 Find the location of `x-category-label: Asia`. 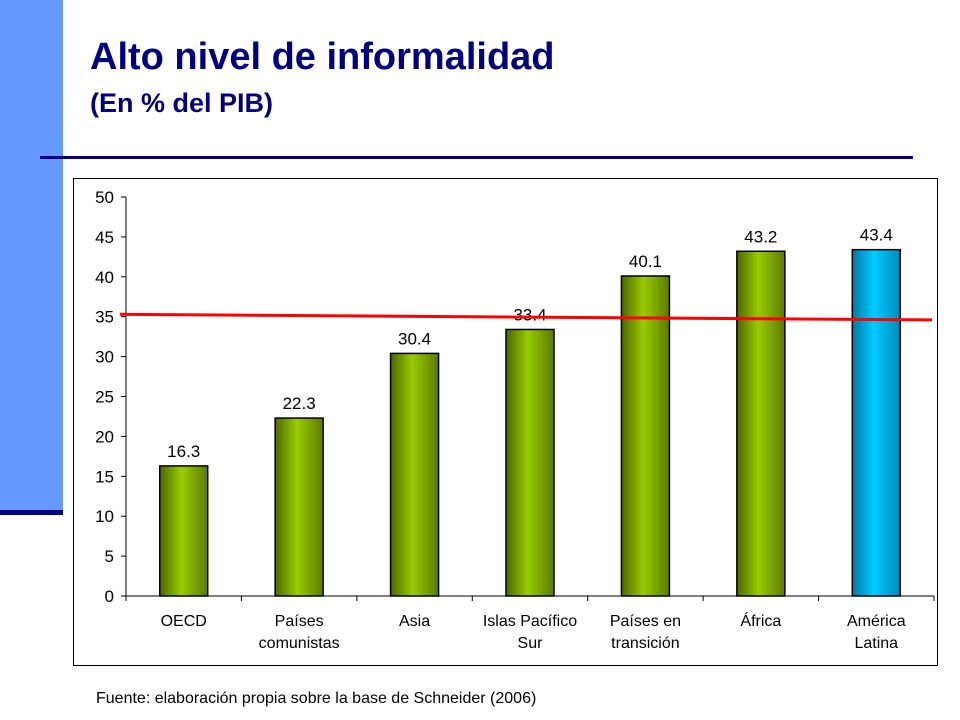

x-category-label: Asia is located at coordinates (414, 621).